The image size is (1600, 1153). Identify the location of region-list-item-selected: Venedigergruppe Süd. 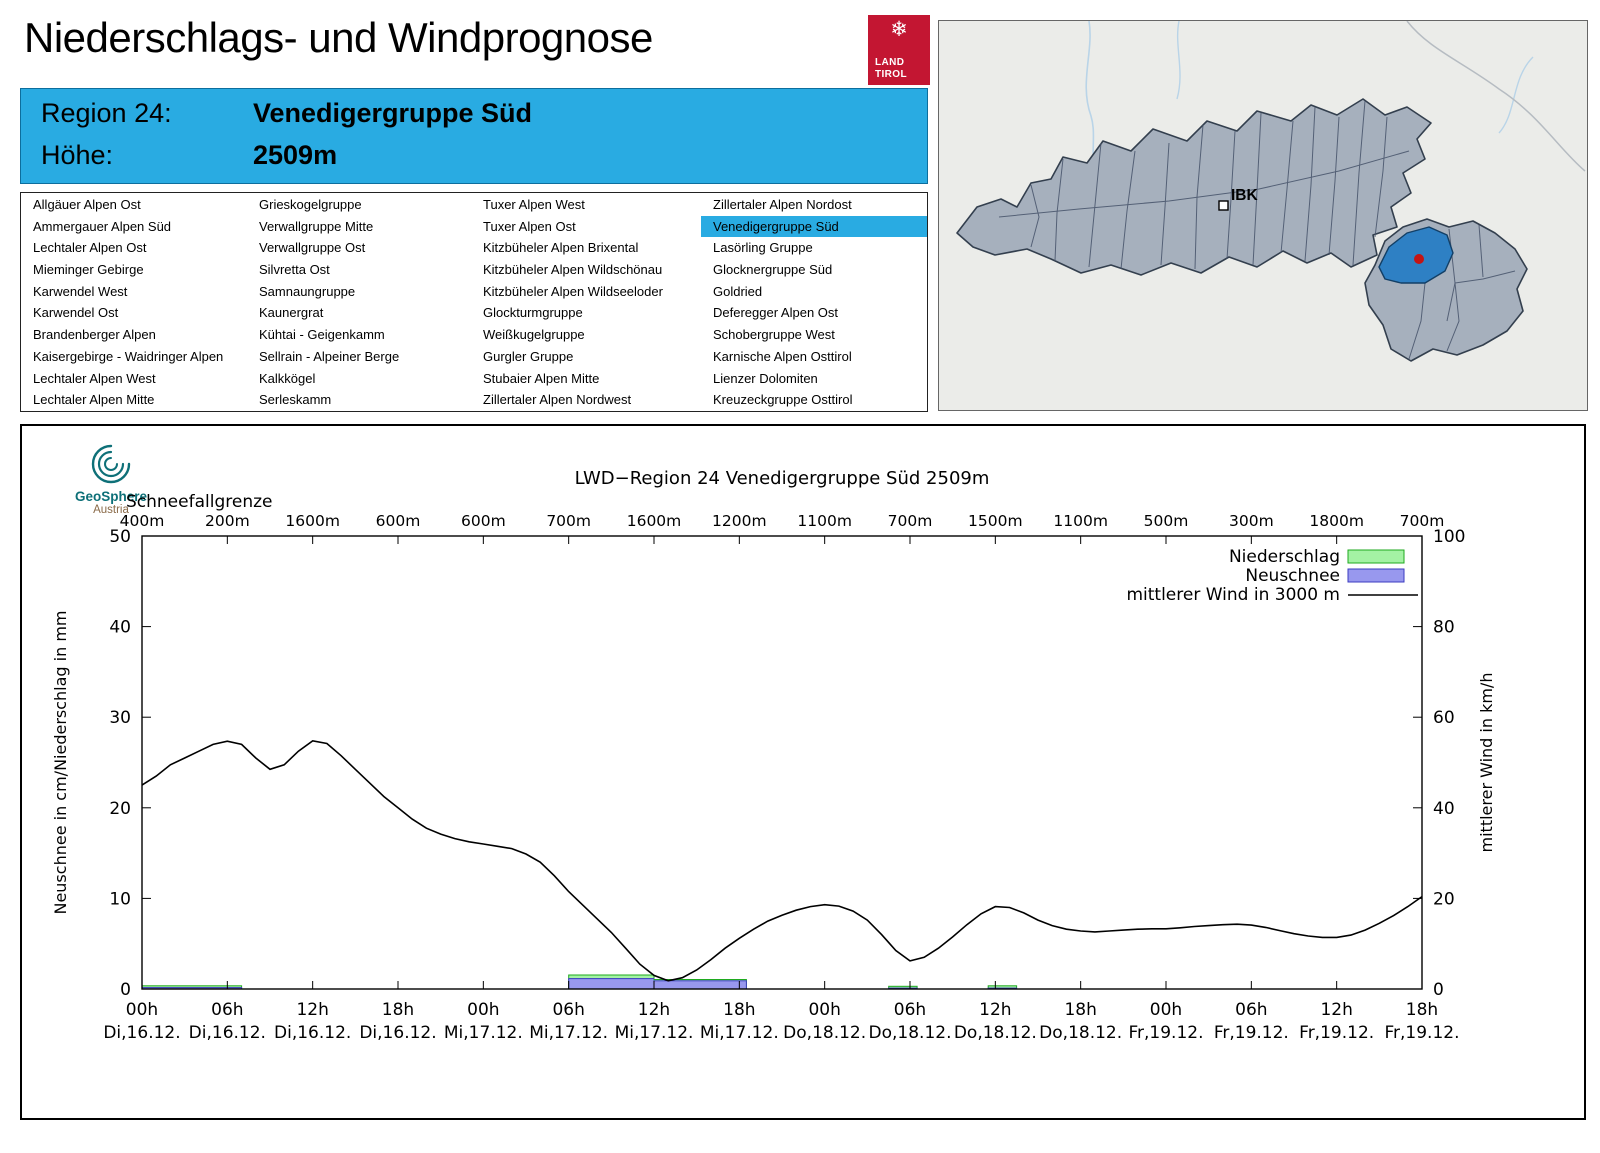
(814, 226).